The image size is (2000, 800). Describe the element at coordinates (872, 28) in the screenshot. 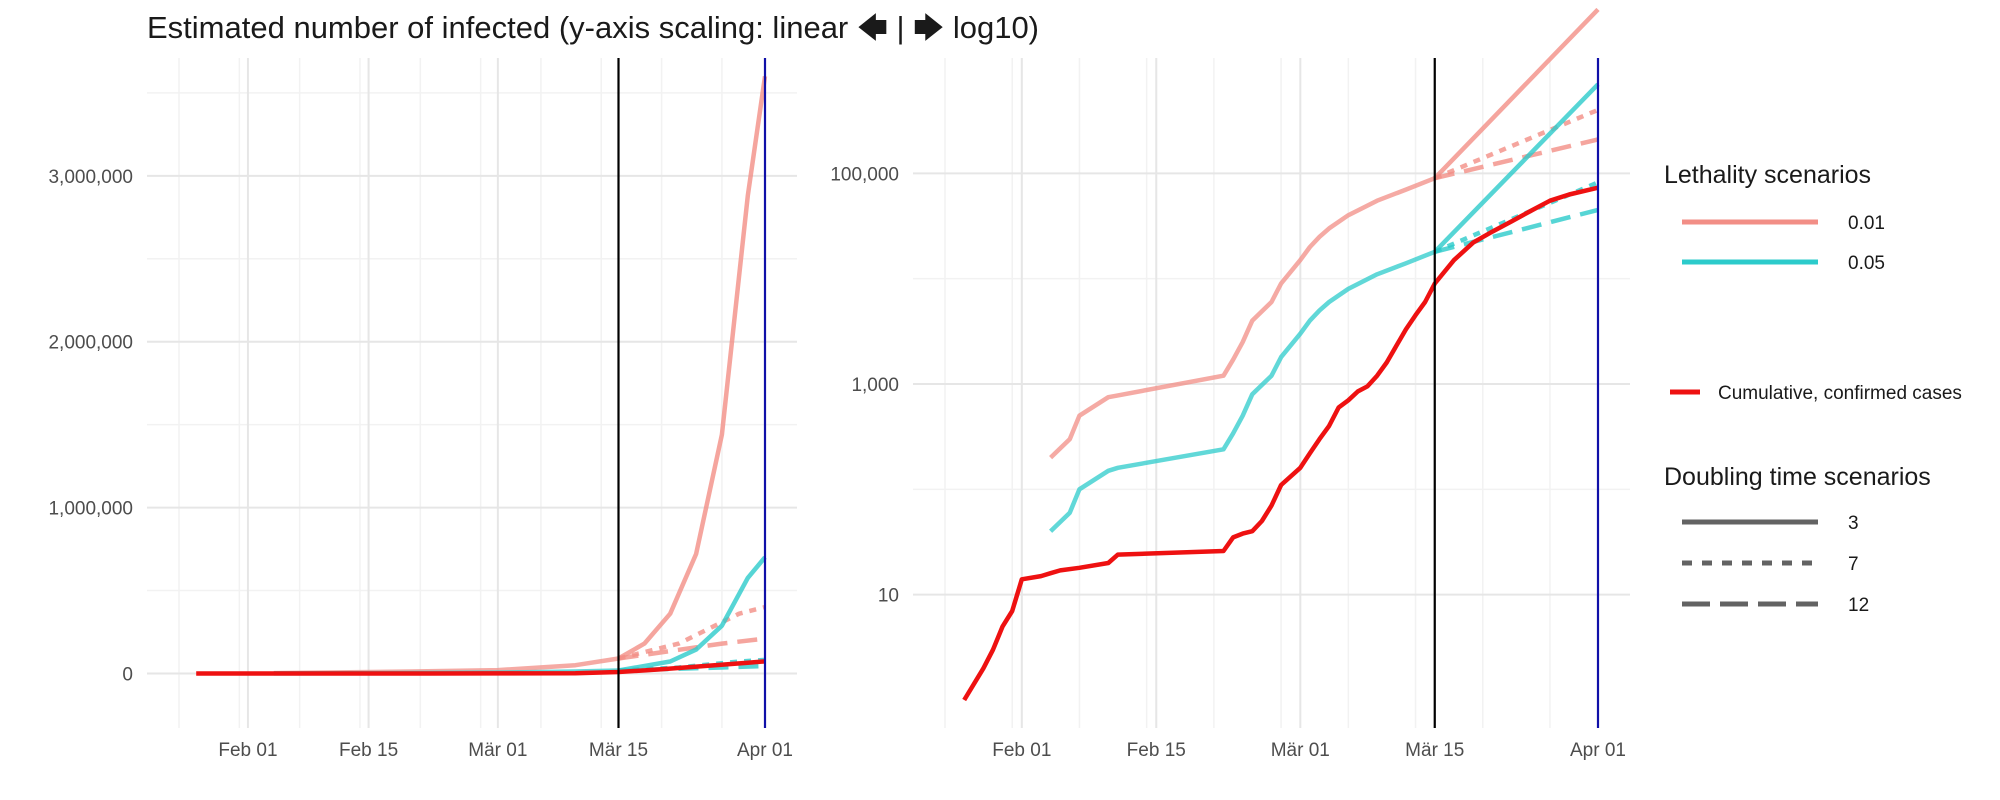

I see `arrow-left-icon: 🡄` at that location.